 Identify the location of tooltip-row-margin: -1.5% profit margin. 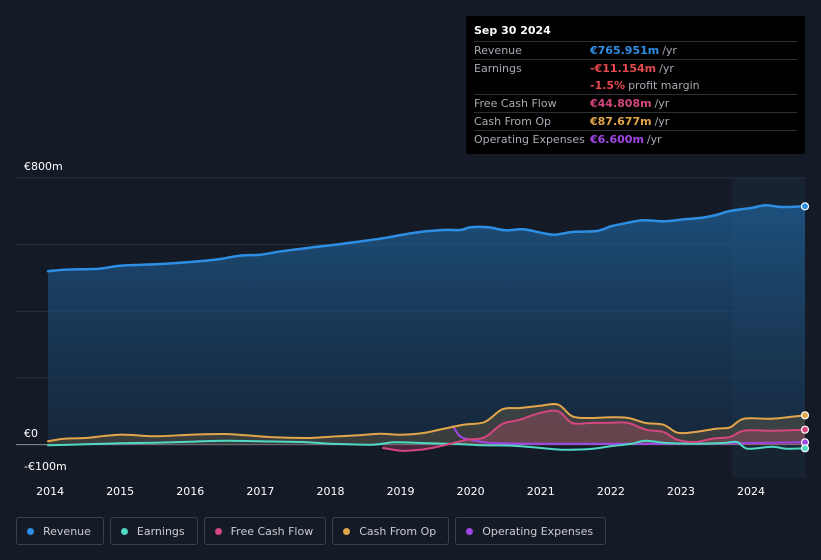
(635, 85).